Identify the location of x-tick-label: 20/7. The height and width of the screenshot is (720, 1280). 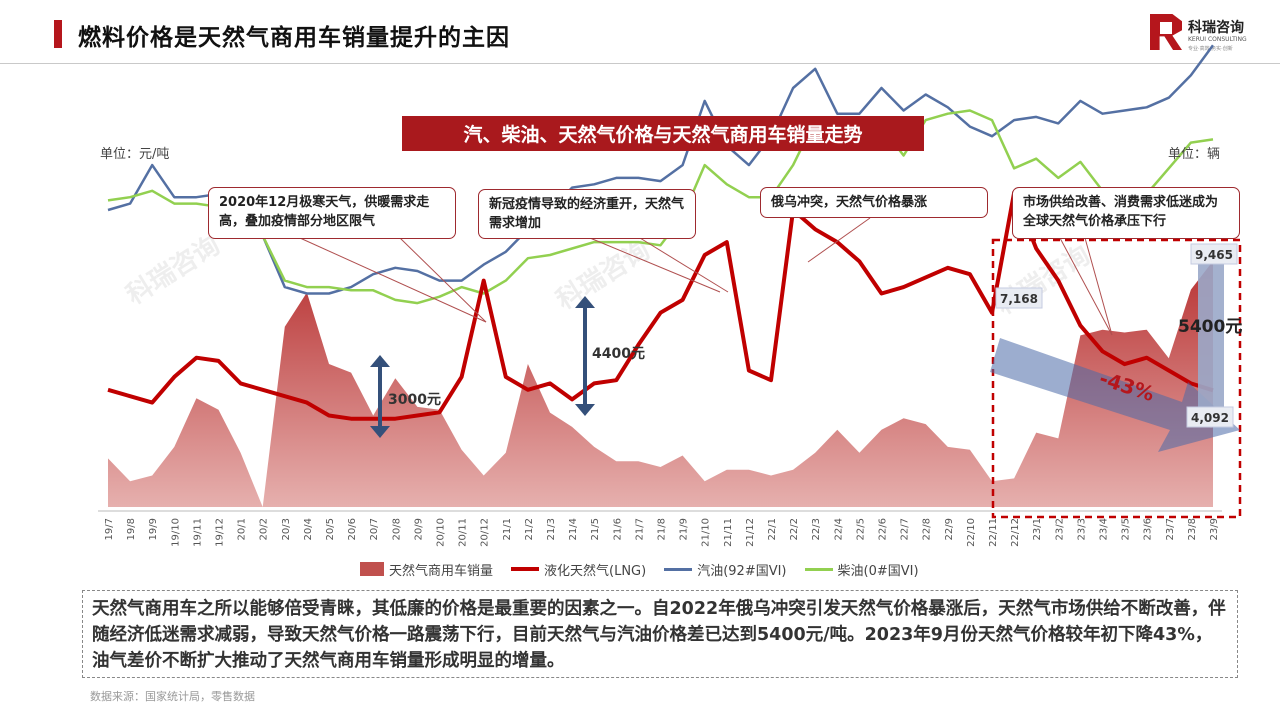
(374, 529).